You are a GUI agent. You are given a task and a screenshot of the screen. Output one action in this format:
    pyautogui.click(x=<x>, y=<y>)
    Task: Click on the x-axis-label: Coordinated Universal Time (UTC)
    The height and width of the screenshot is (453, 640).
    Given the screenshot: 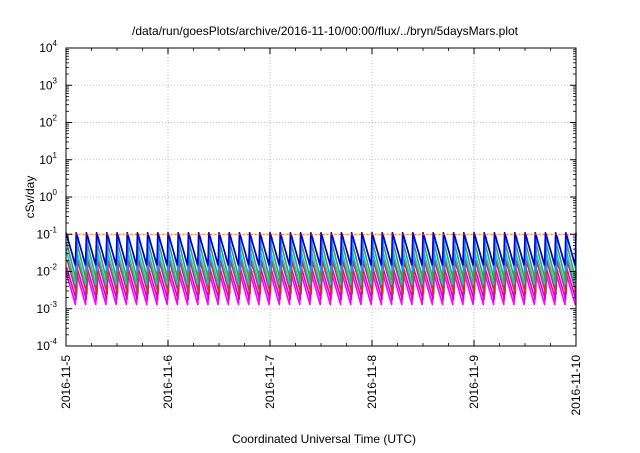 What is the action you would take?
    pyautogui.click(x=324, y=439)
    